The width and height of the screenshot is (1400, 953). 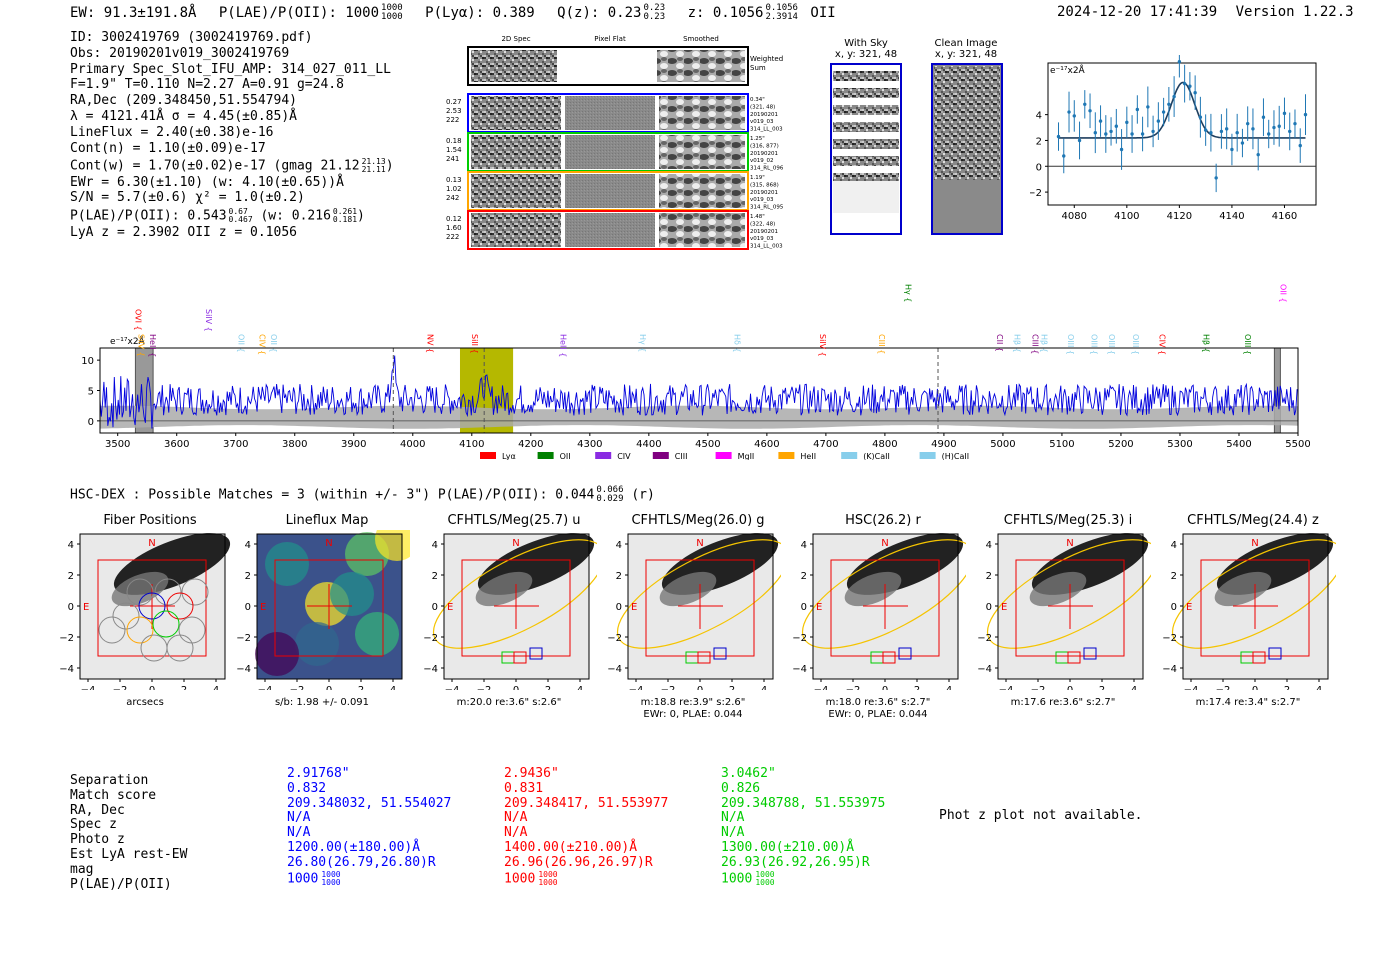 I want to click on zoom-ytick-label: 4, so click(x=1039, y=116).